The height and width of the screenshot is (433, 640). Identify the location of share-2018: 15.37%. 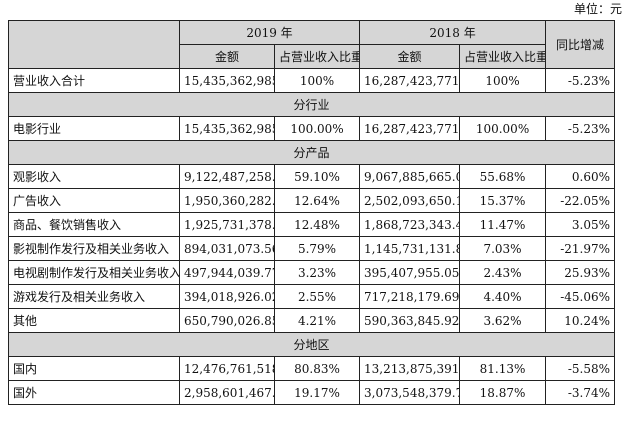
(503, 200).